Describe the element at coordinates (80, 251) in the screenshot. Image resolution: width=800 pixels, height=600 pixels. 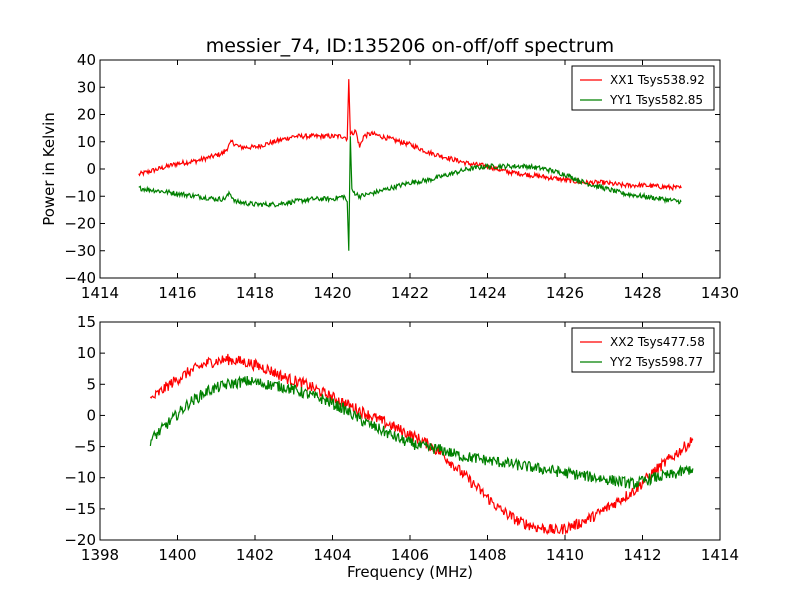
I see `y-tick-label: −30` at that location.